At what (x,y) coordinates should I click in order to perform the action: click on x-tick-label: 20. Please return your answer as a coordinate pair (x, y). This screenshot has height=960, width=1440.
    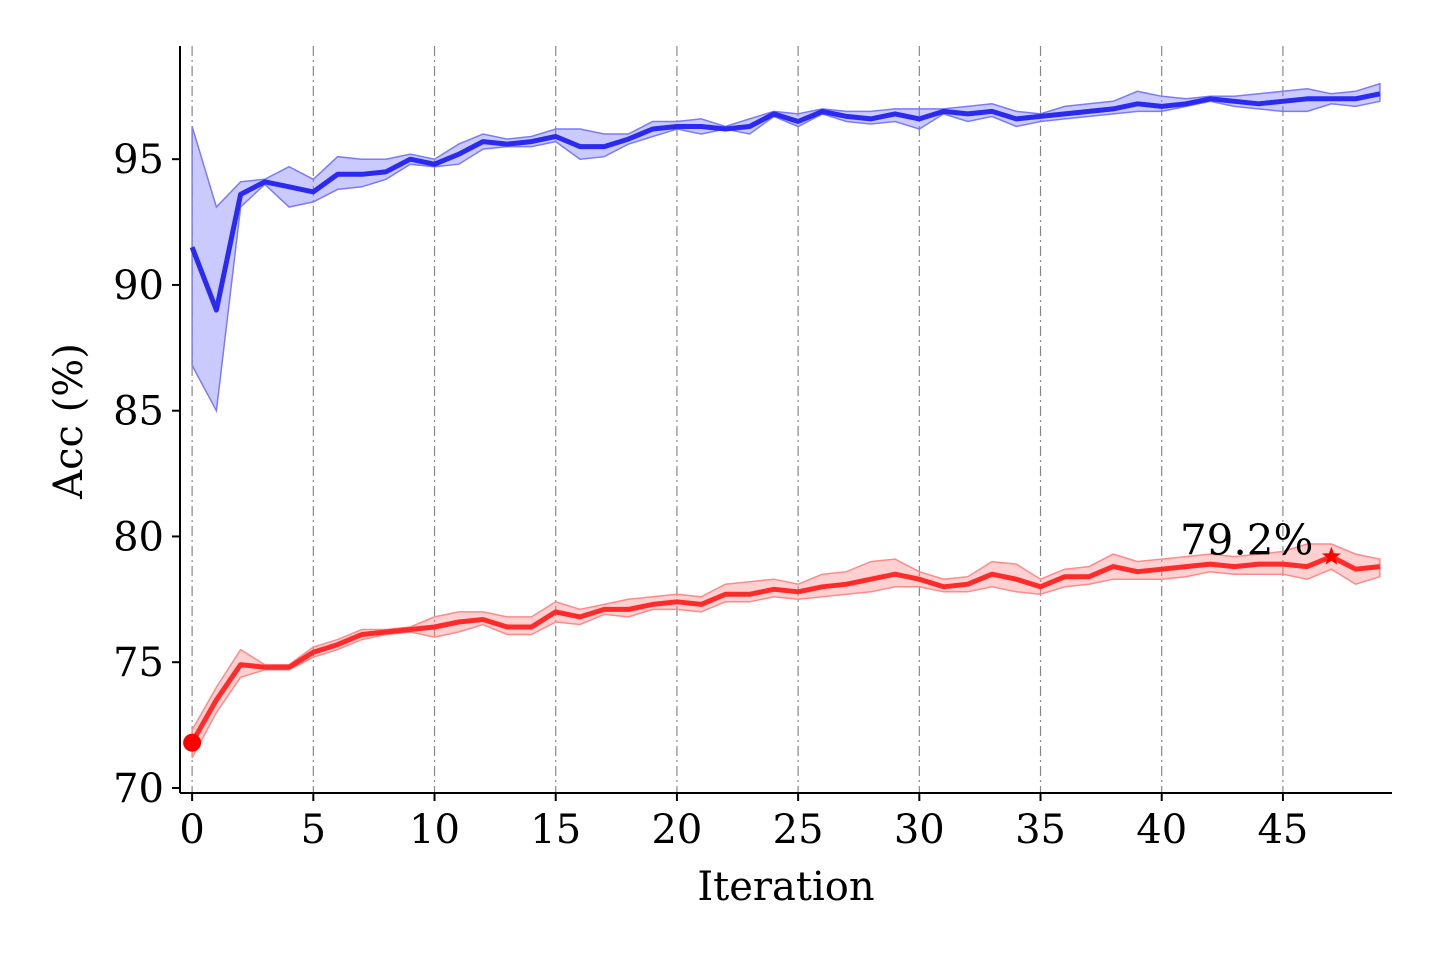
    Looking at the image, I should click on (676, 830).